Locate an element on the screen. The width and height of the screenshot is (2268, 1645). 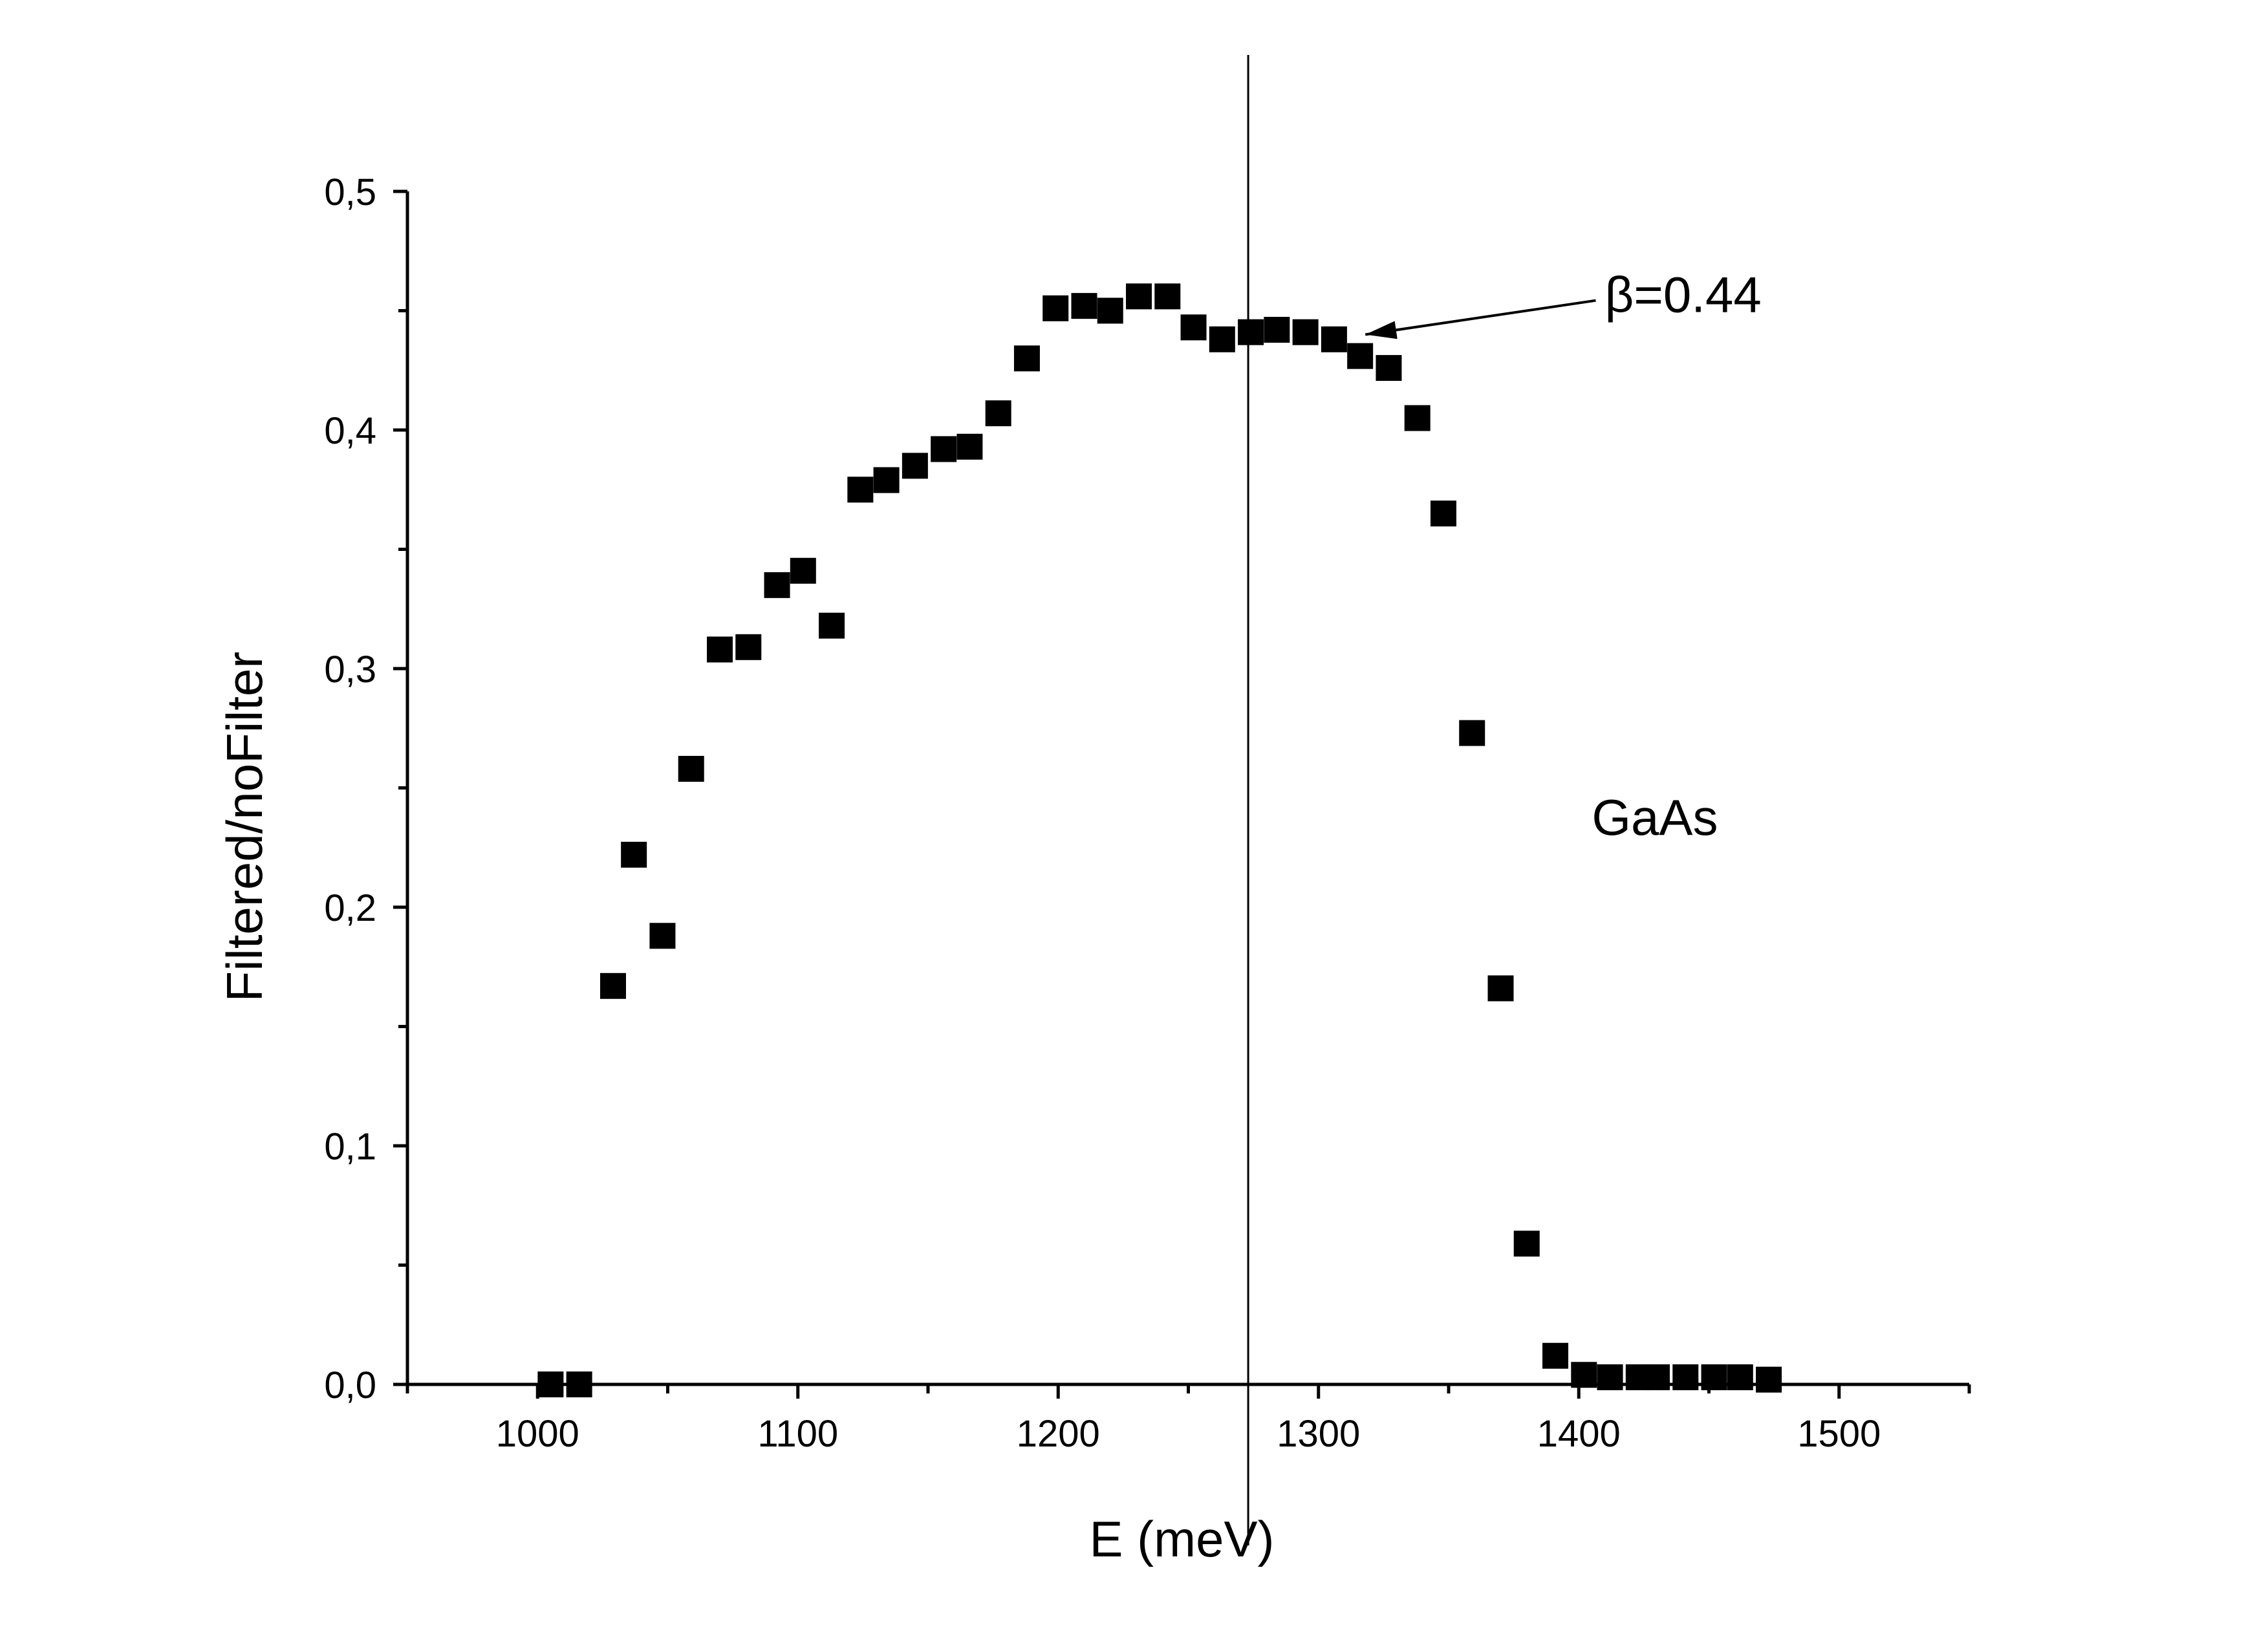
x-tick-label: 1500 is located at coordinates (1839, 1434).